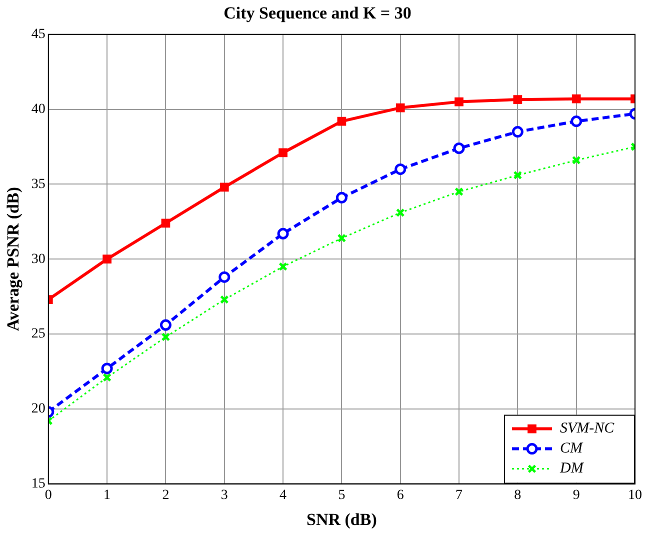 The image size is (649, 535). I want to click on chart-title: City Sequence and K = 30, so click(318, 13).